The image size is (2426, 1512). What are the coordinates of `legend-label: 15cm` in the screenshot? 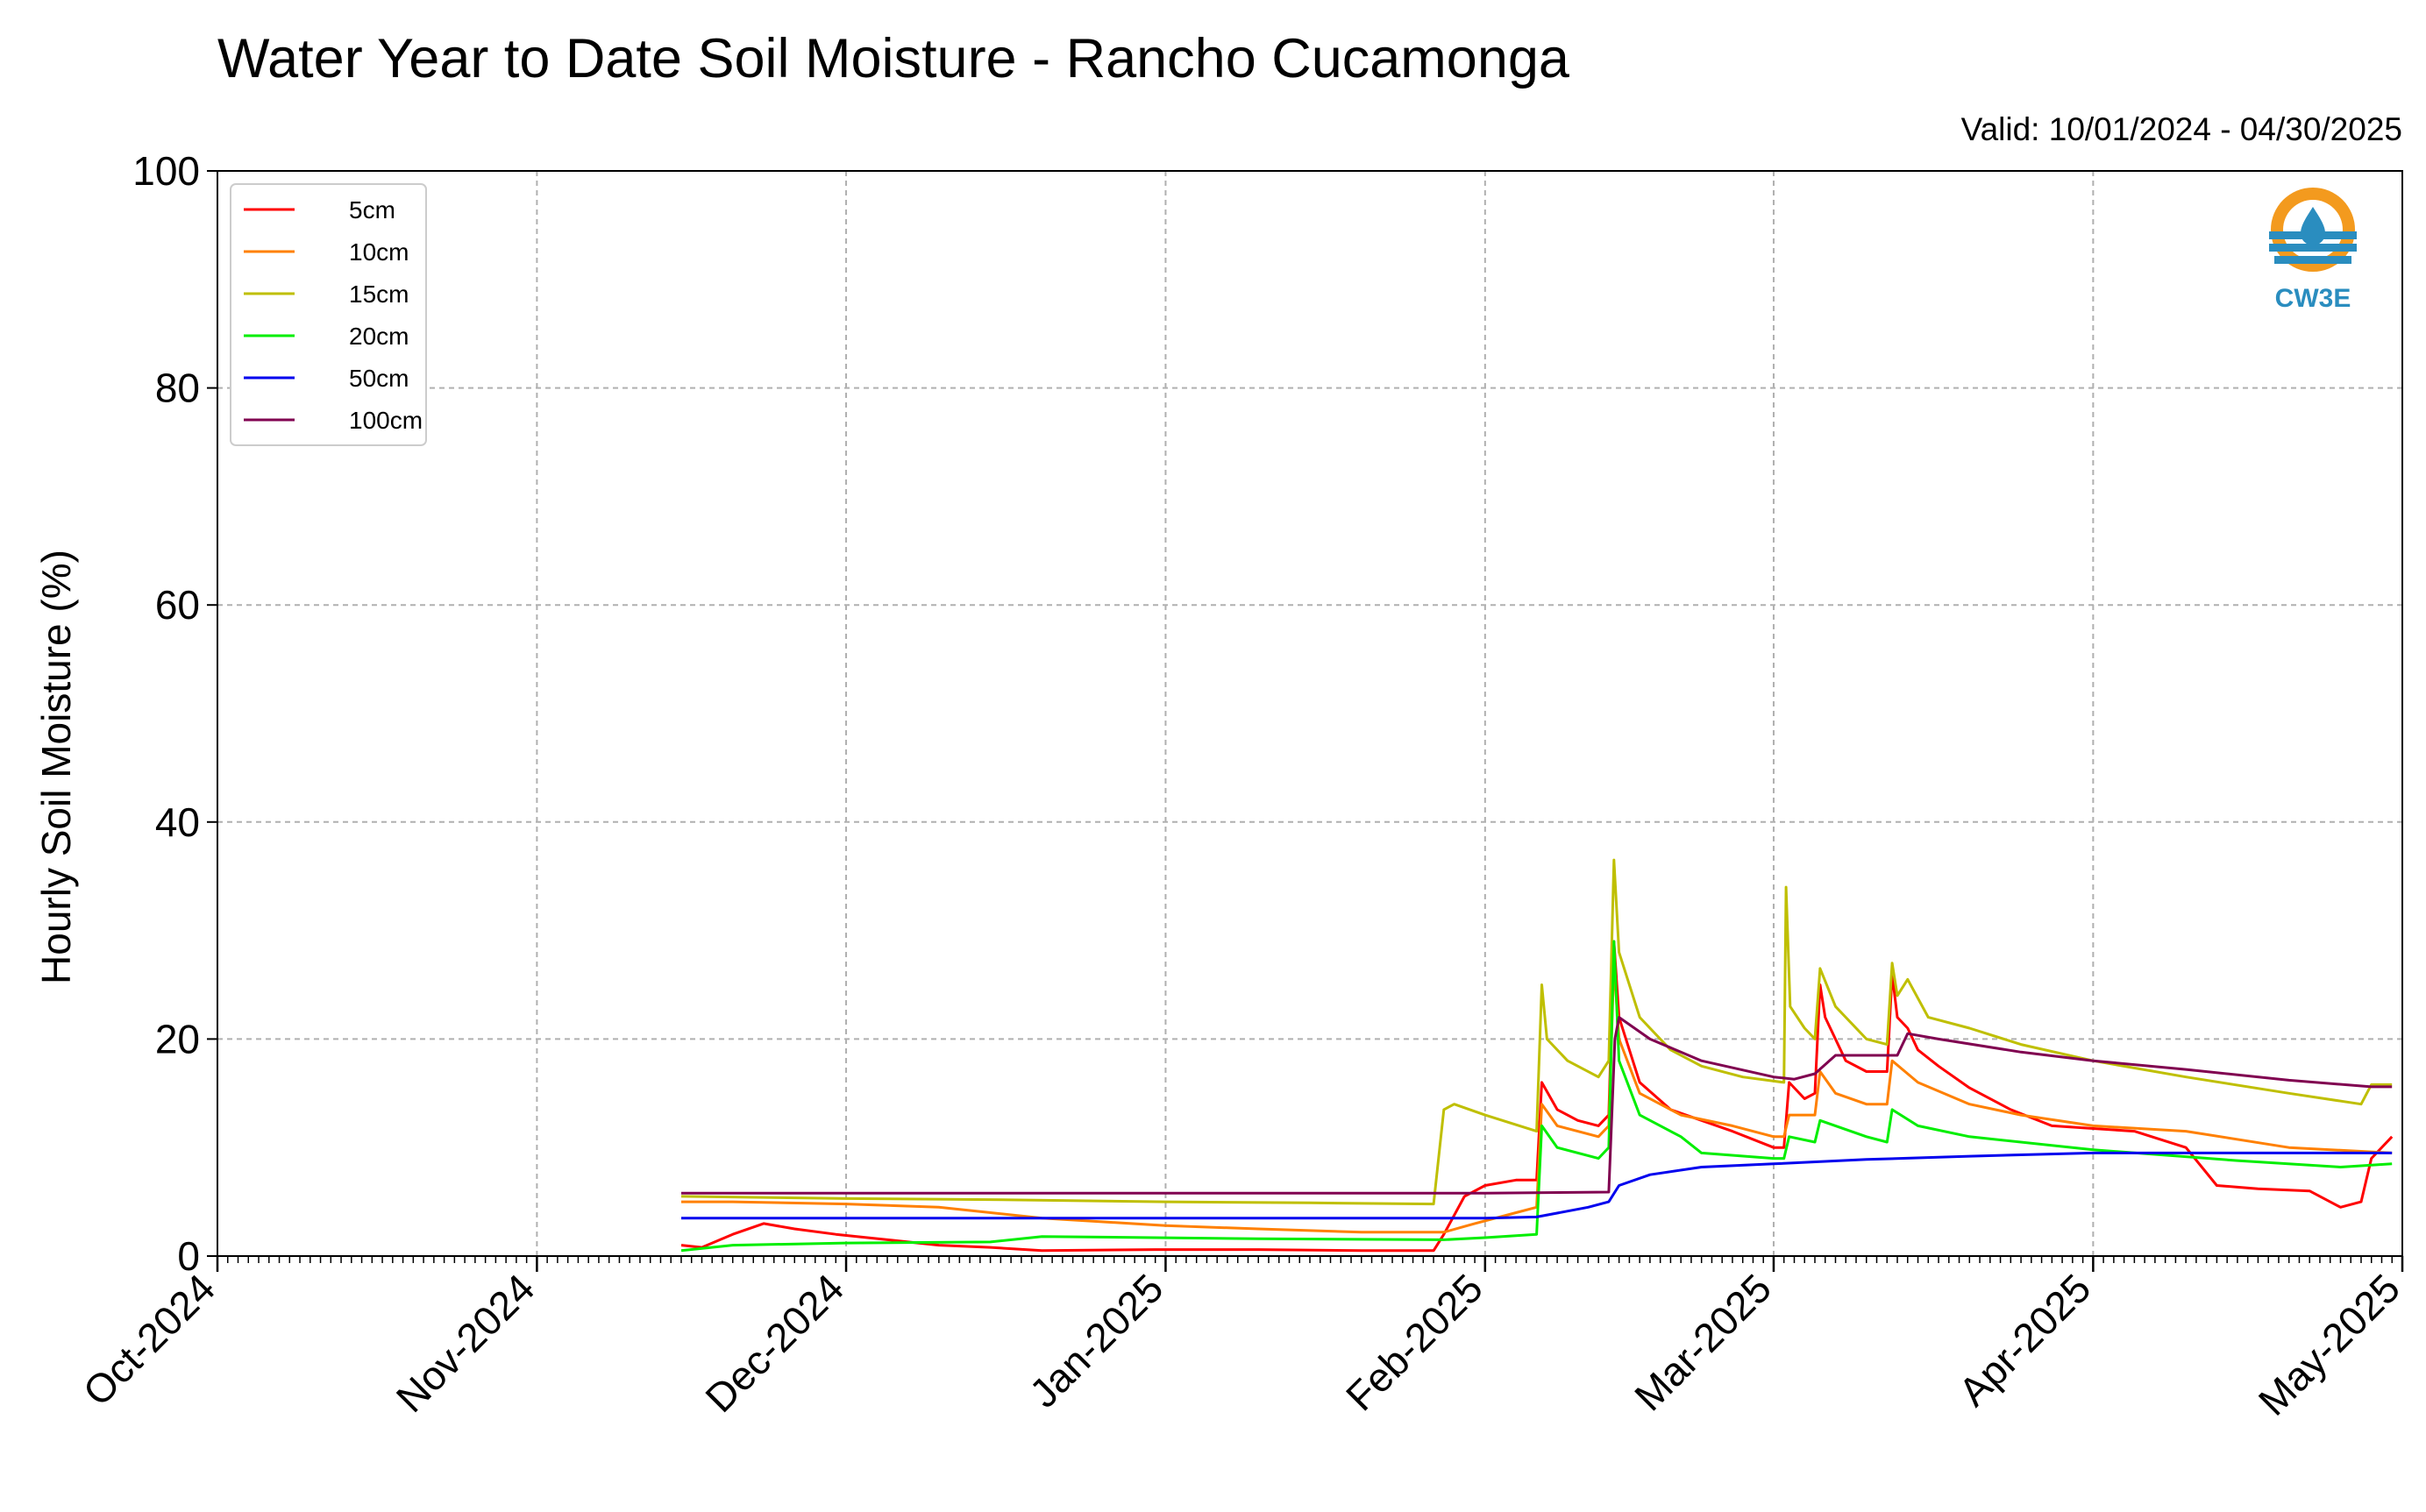 It's located at (379, 294).